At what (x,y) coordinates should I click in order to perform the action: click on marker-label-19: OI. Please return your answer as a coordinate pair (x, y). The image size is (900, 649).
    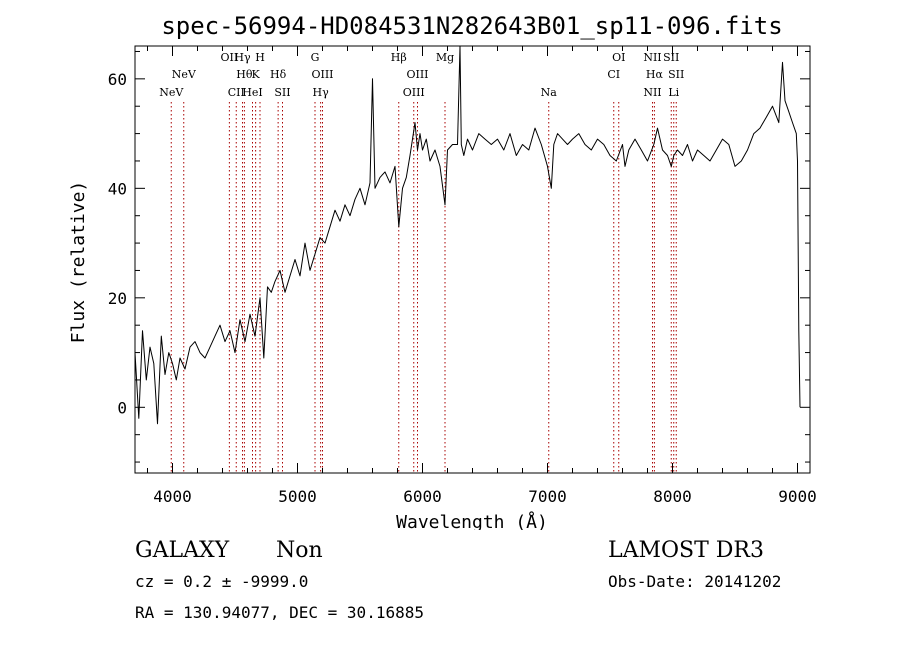
    Looking at the image, I should click on (618, 57).